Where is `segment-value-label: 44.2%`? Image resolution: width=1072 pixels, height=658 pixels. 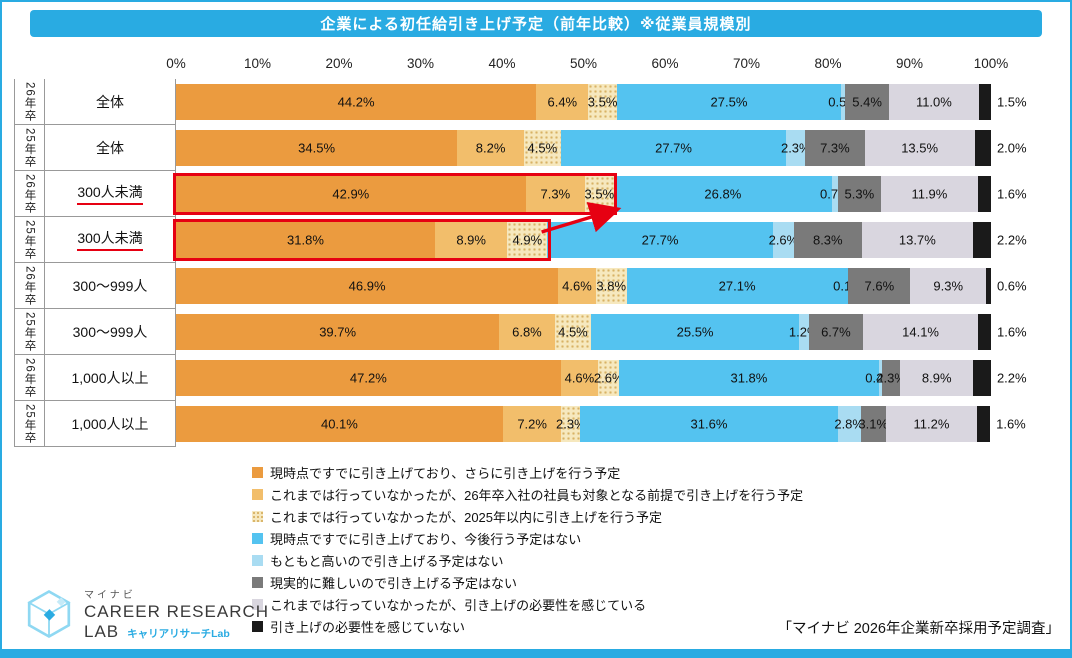 segment-value-label: 44.2% is located at coordinates (356, 102).